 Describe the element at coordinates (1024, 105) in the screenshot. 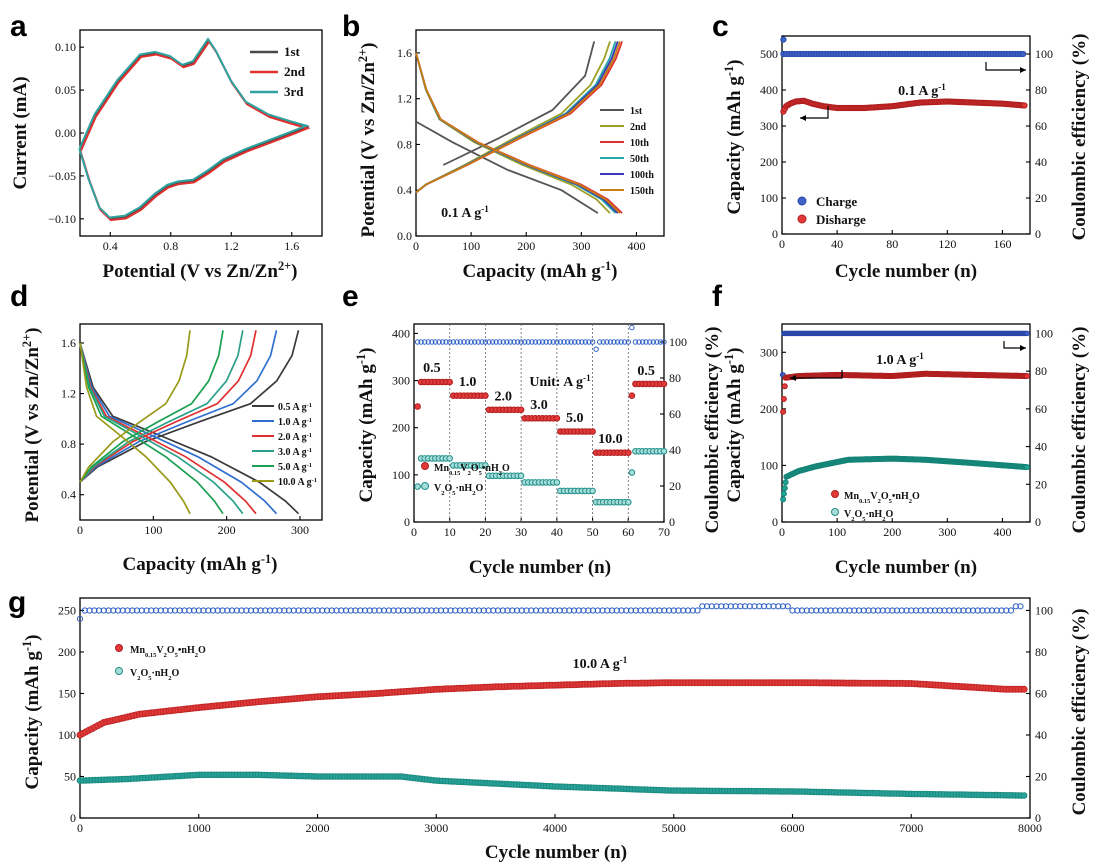

I see `capacity-point-c` at that location.